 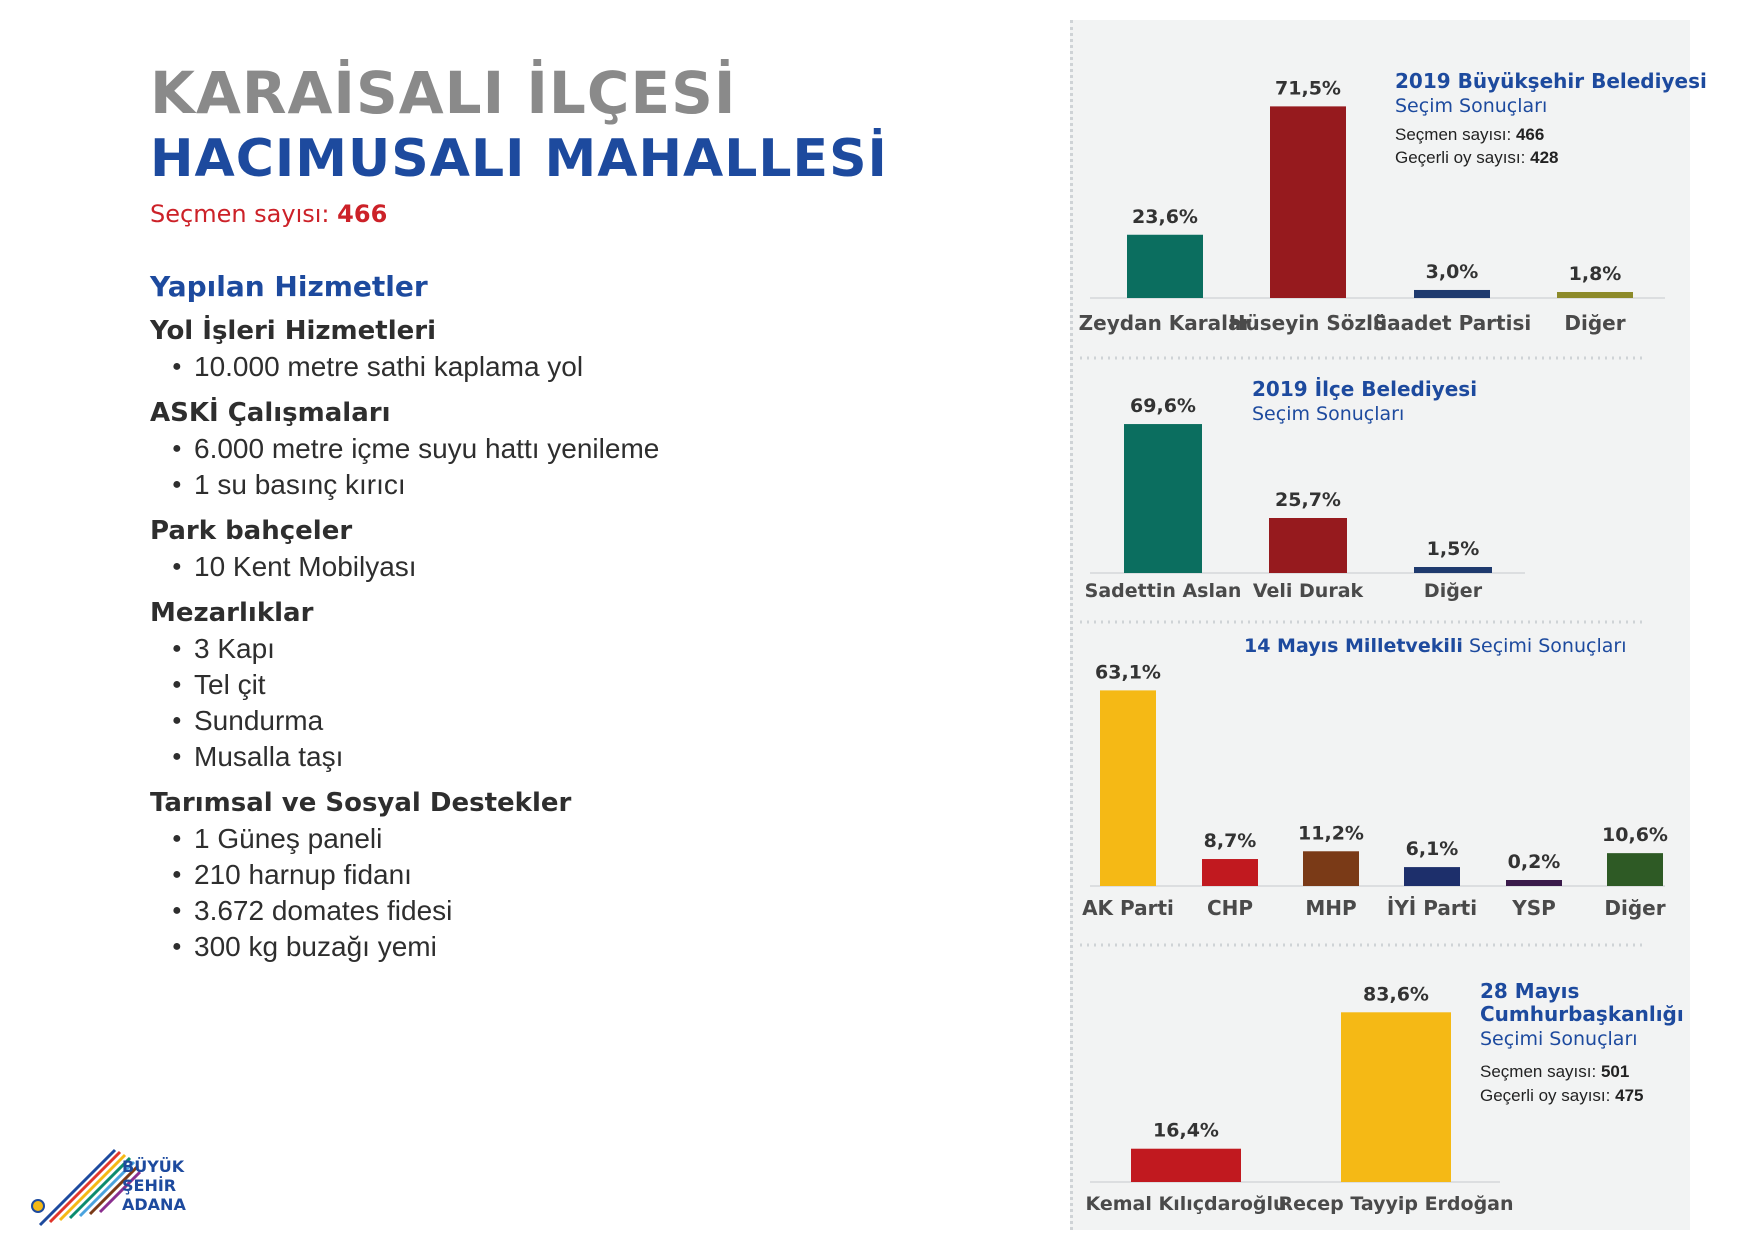 What do you see at coordinates (1432, 849) in the screenshot?
I see `chart-data-label: 6,1%` at bounding box center [1432, 849].